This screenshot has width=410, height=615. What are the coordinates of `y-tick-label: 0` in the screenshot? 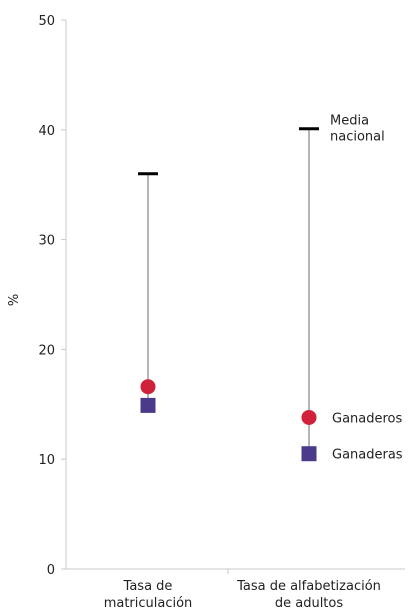 It's located at (51, 570).